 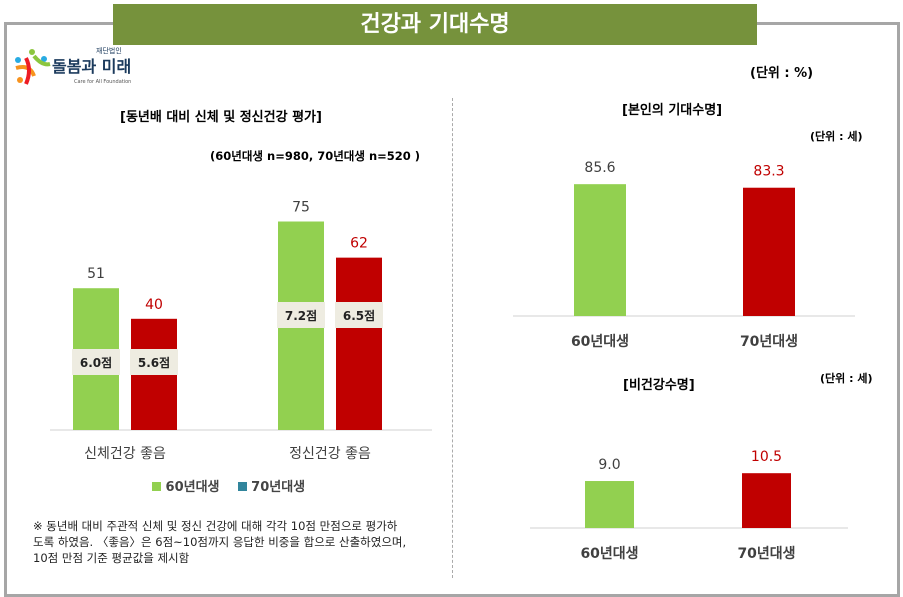 I want to click on legend-label-70: 70년대생, so click(x=278, y=487).